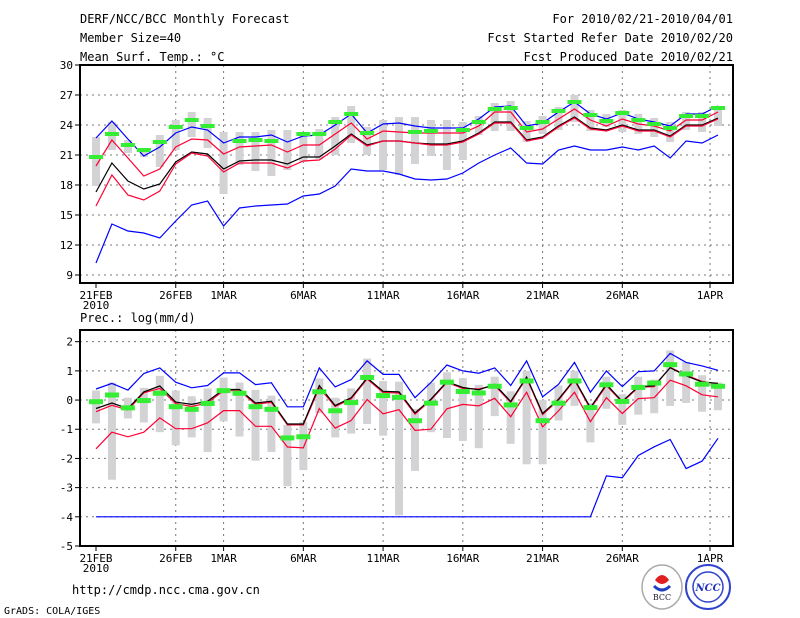 This screenshot has width=800, height=618. I want to click on x-tick-label: 6MAR, so click(303, 558).